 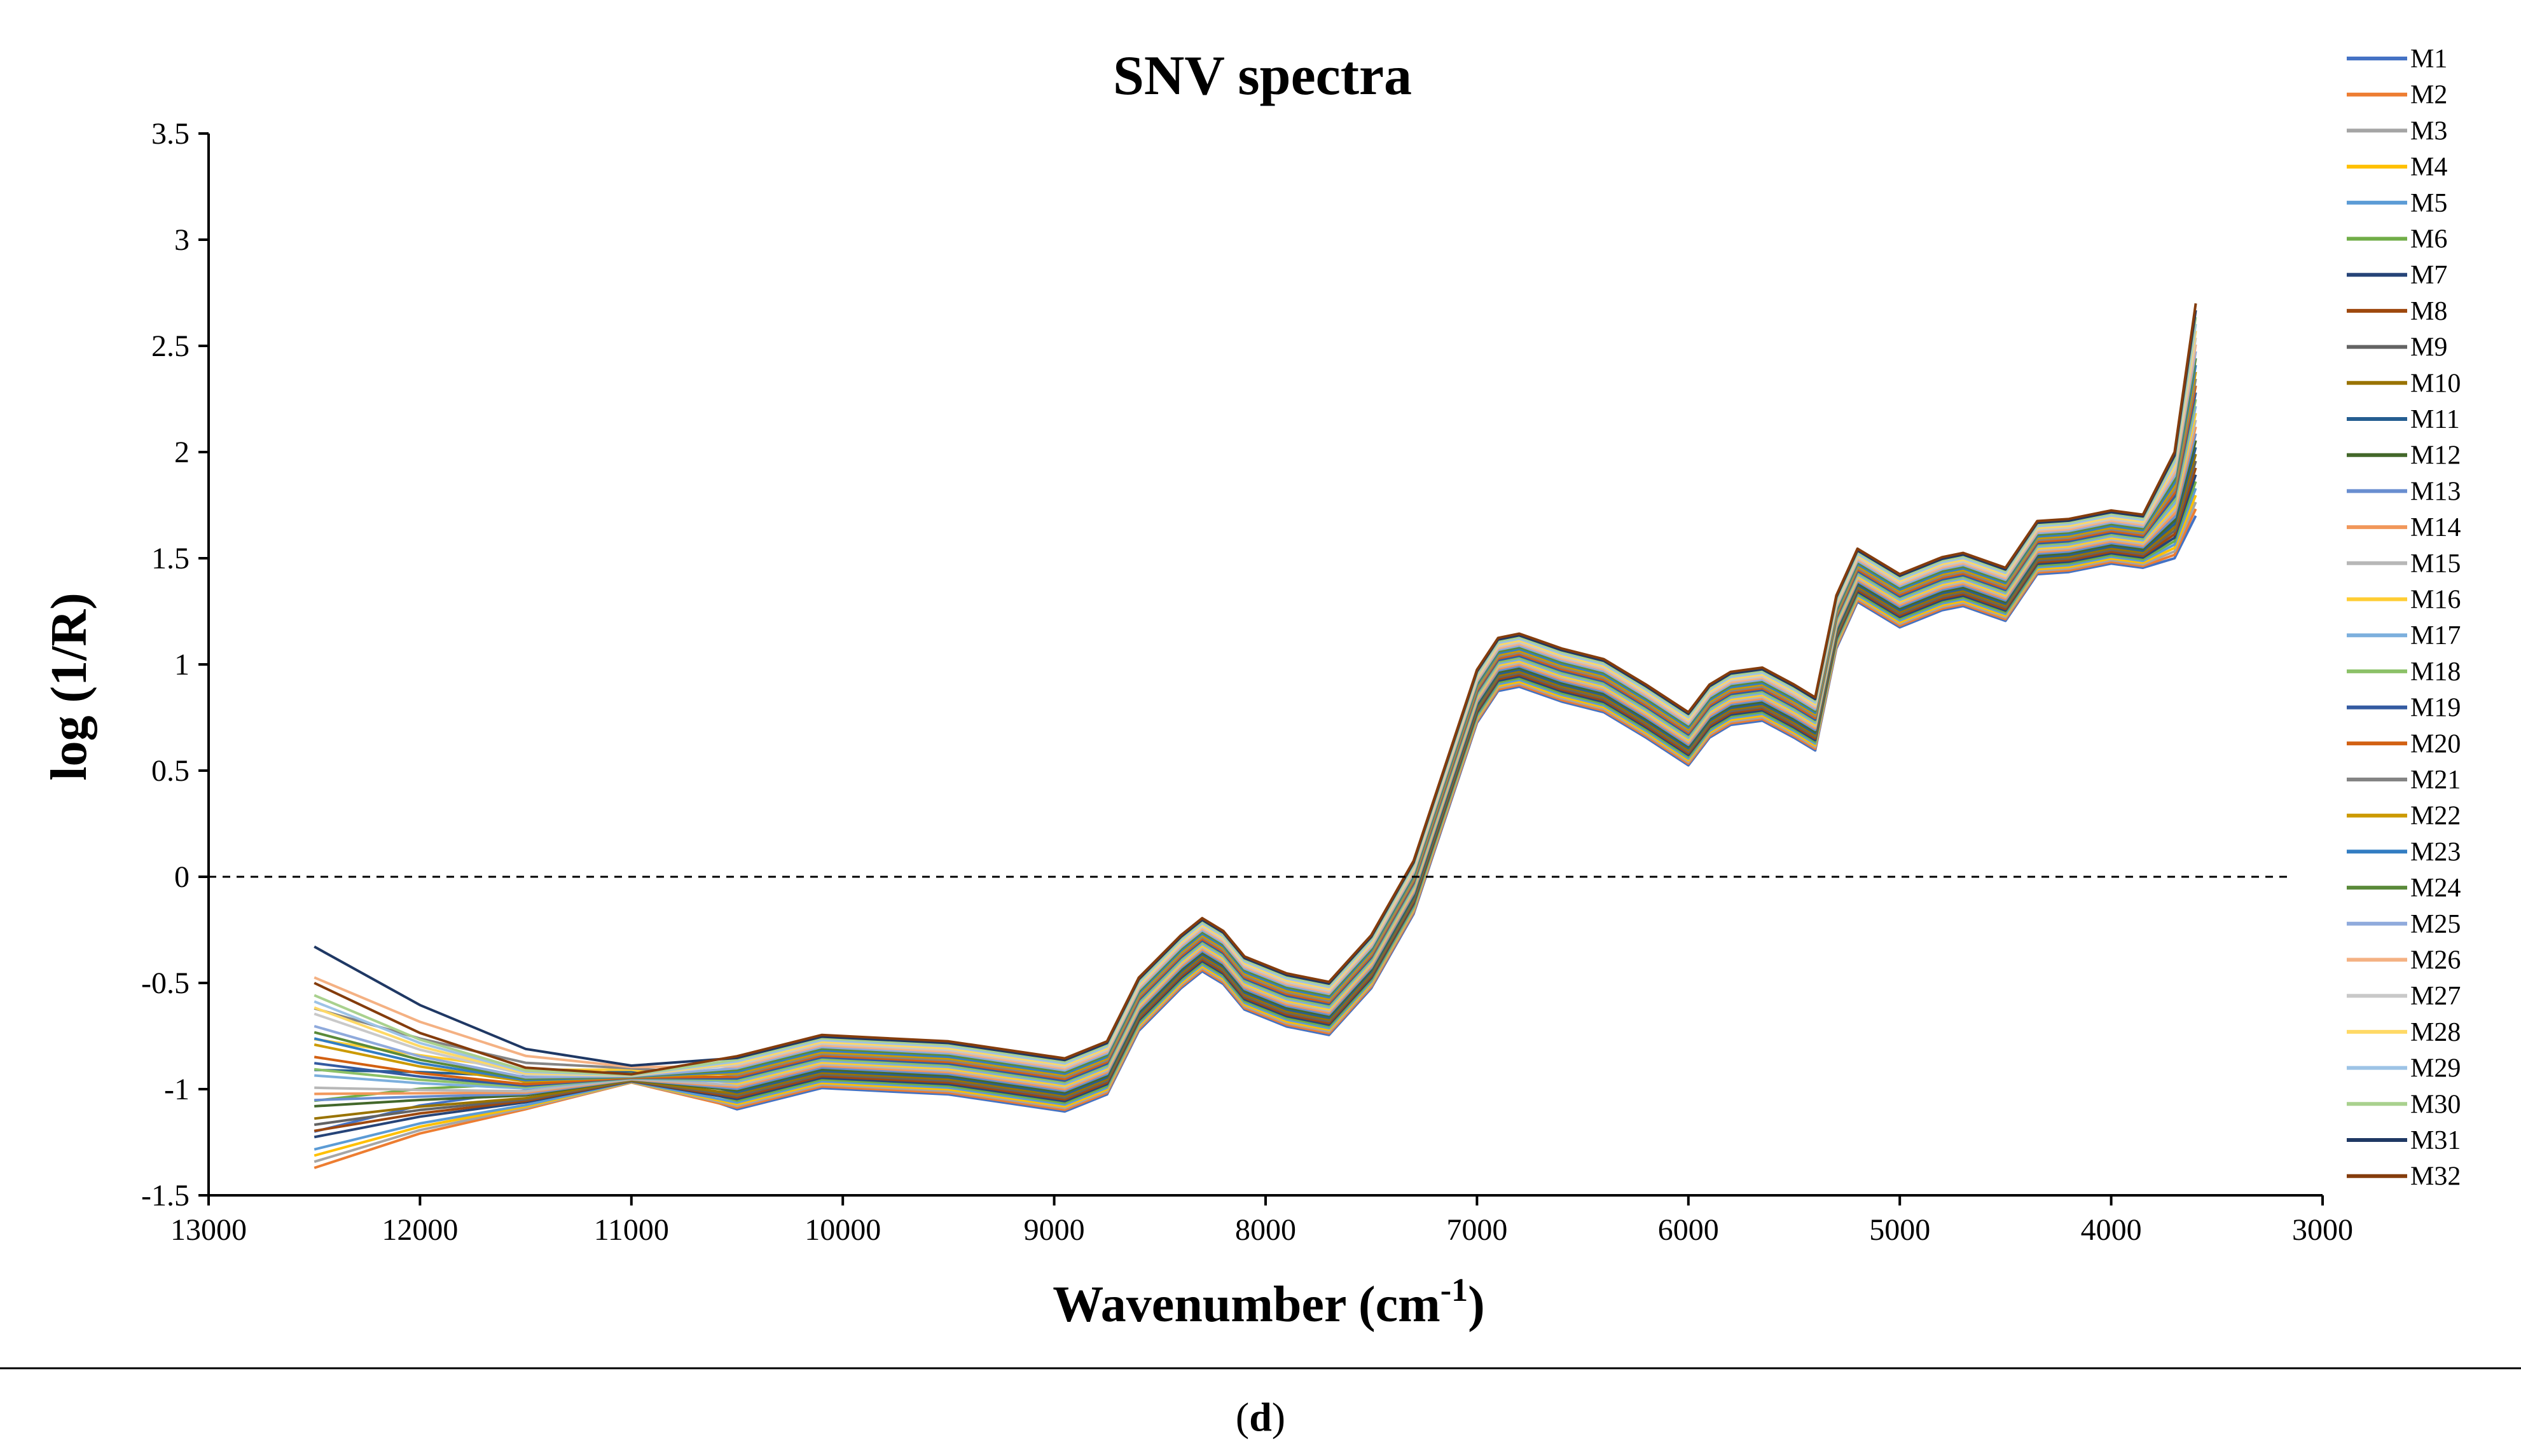 What do you see at coordinates (2428, 275) in the screenshot?
I see `legend-label-m7: M7` at bounding box center [2428, 275].